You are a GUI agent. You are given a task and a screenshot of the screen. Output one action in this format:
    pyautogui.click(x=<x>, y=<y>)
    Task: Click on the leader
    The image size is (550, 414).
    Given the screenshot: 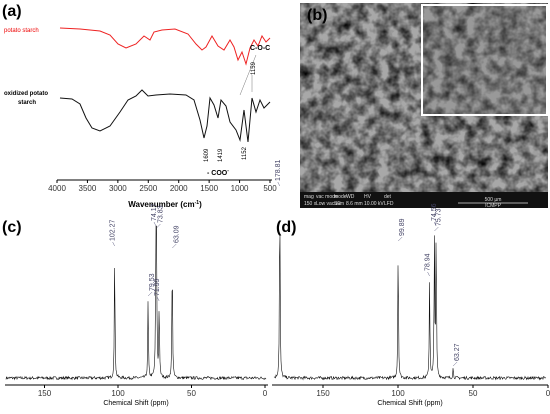 What is the action you would take?
    pyautogui.click(x=248, y=75)
    